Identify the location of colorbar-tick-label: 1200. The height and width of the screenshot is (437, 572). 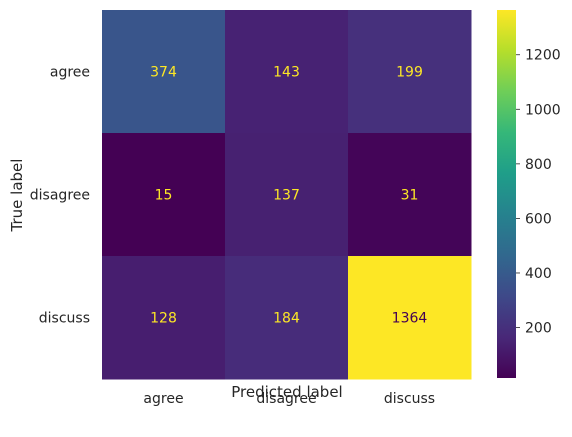
(543, 56).